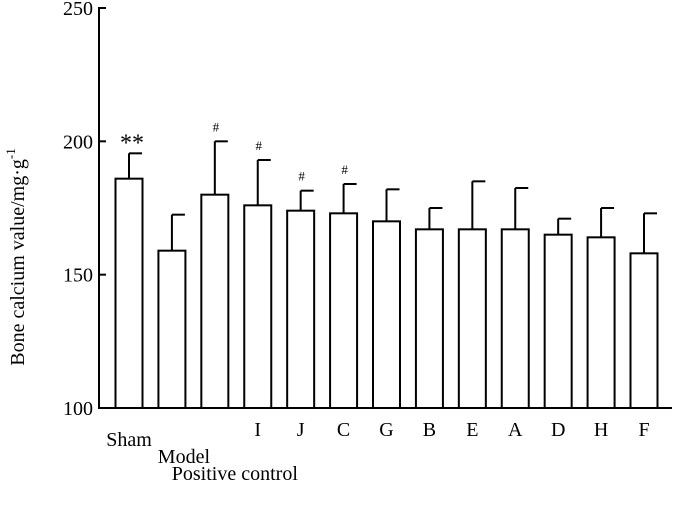  Describe the element at coordinates (78, 276) in the screenshot. I see `y-tick-label: 150` at that location.